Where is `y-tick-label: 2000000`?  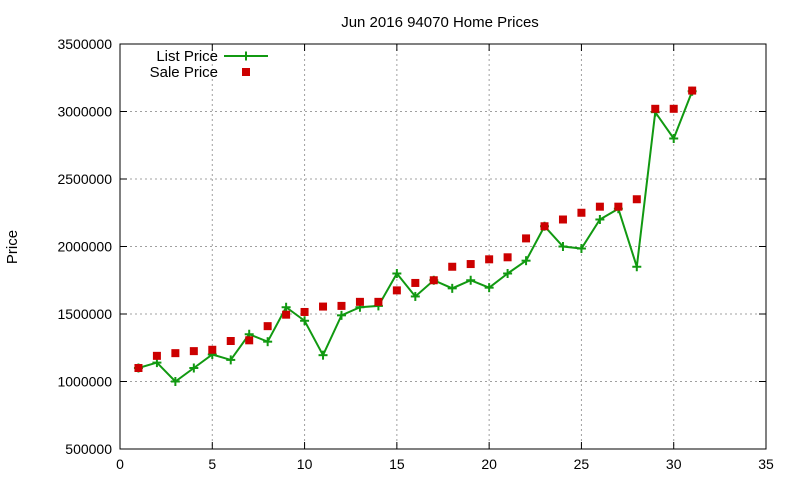 y-tick-label: 2000000 is located at coordinates (84, 247).